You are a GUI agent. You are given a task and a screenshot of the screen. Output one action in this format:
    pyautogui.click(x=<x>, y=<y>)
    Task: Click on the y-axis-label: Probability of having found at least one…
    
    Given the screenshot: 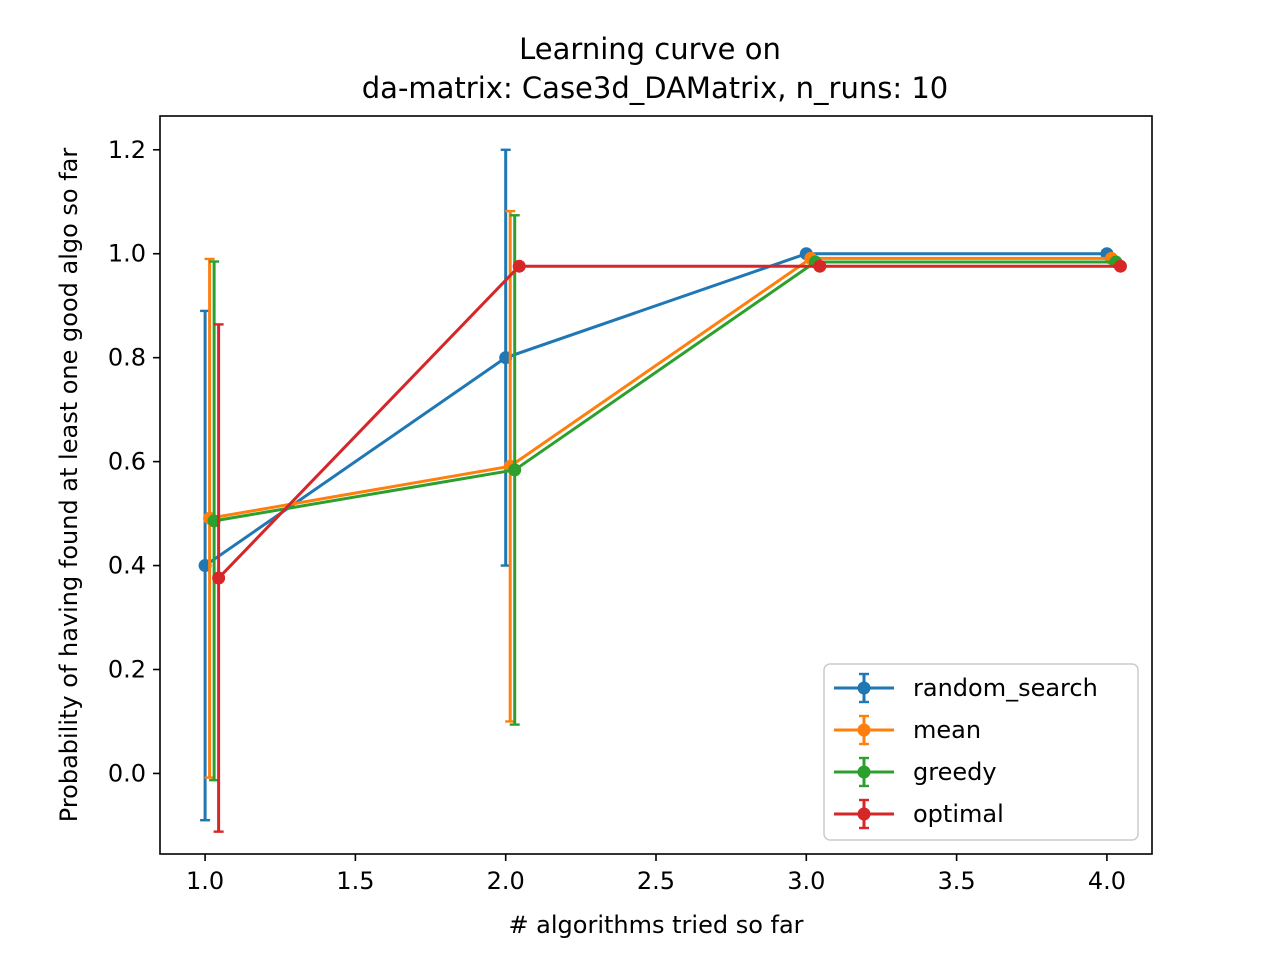 What is the action you would take?
    pyautogui.click(x=69, y=485)
    